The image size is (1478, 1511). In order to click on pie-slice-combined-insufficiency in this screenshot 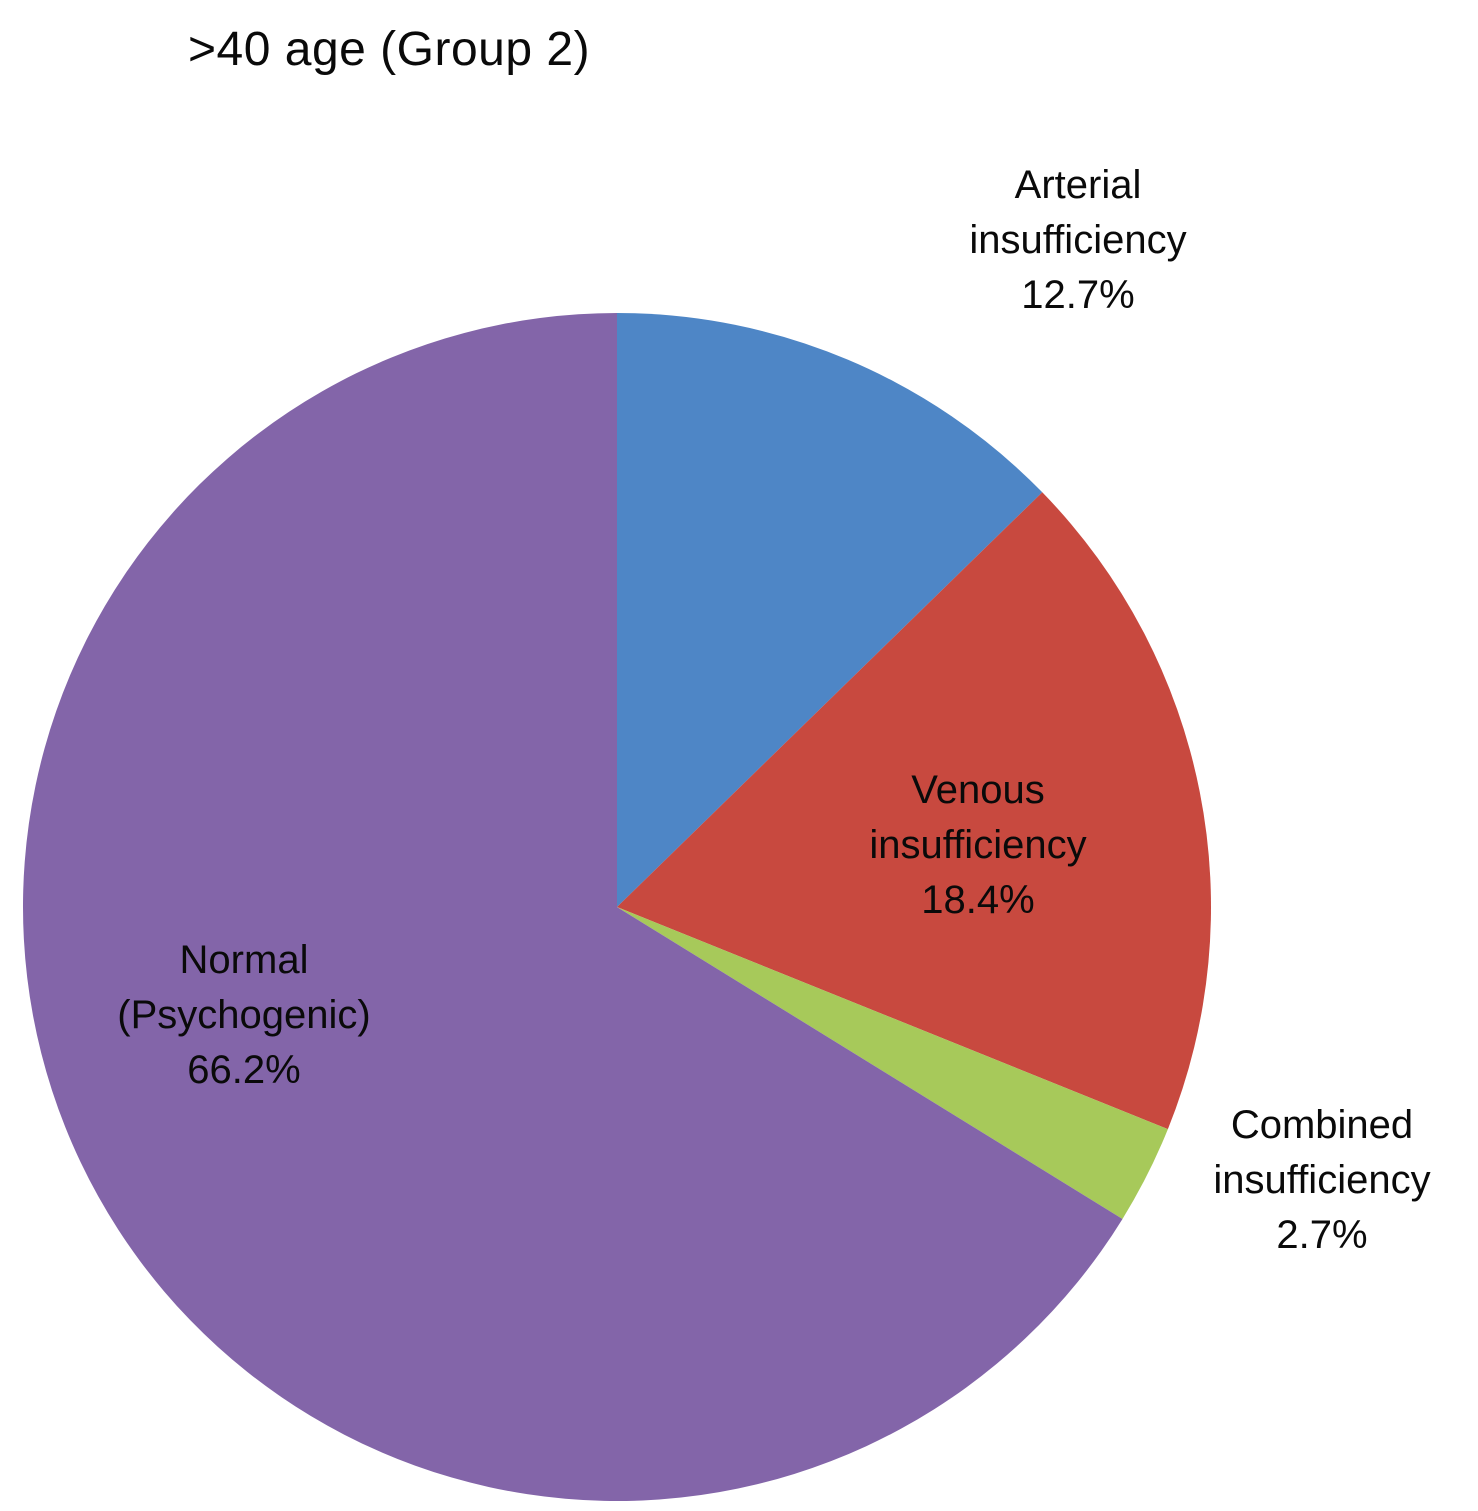, I will do `click(892, 1063)`.